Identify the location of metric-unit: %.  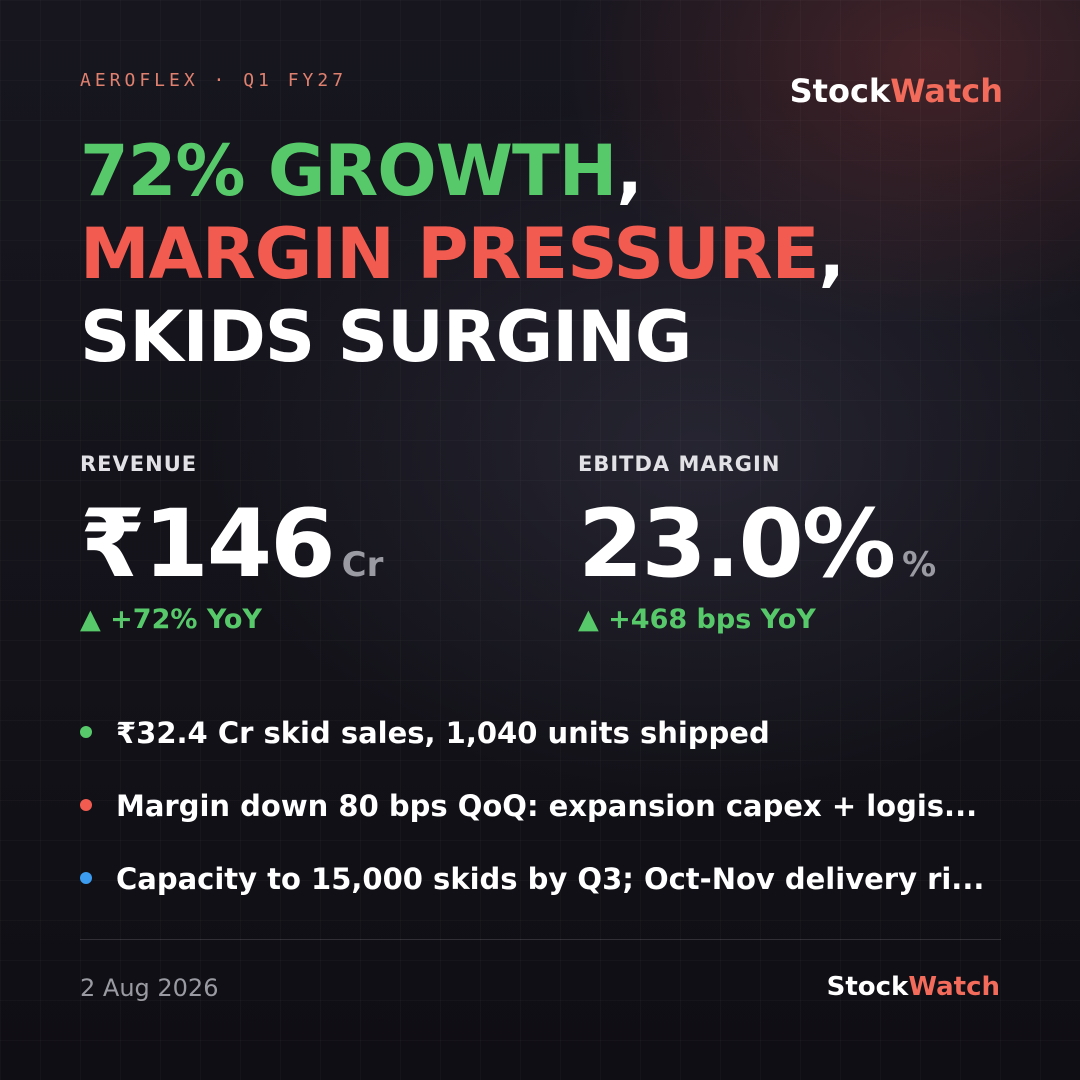
(919, 565).